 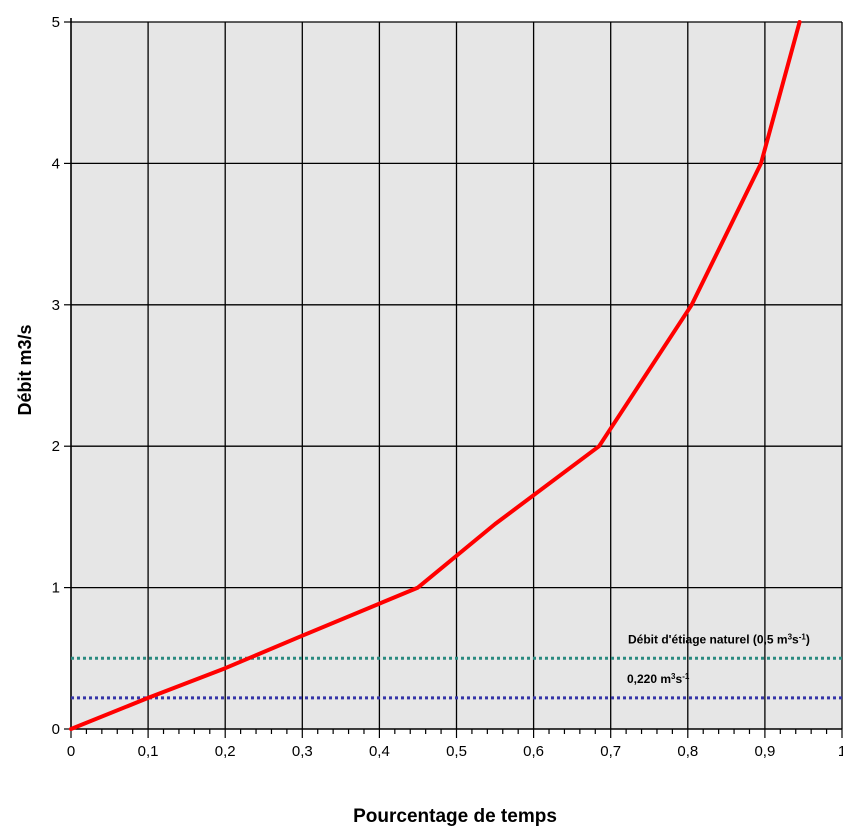 I want to click on y-tick-label: 5, so click(x=56, y=22).